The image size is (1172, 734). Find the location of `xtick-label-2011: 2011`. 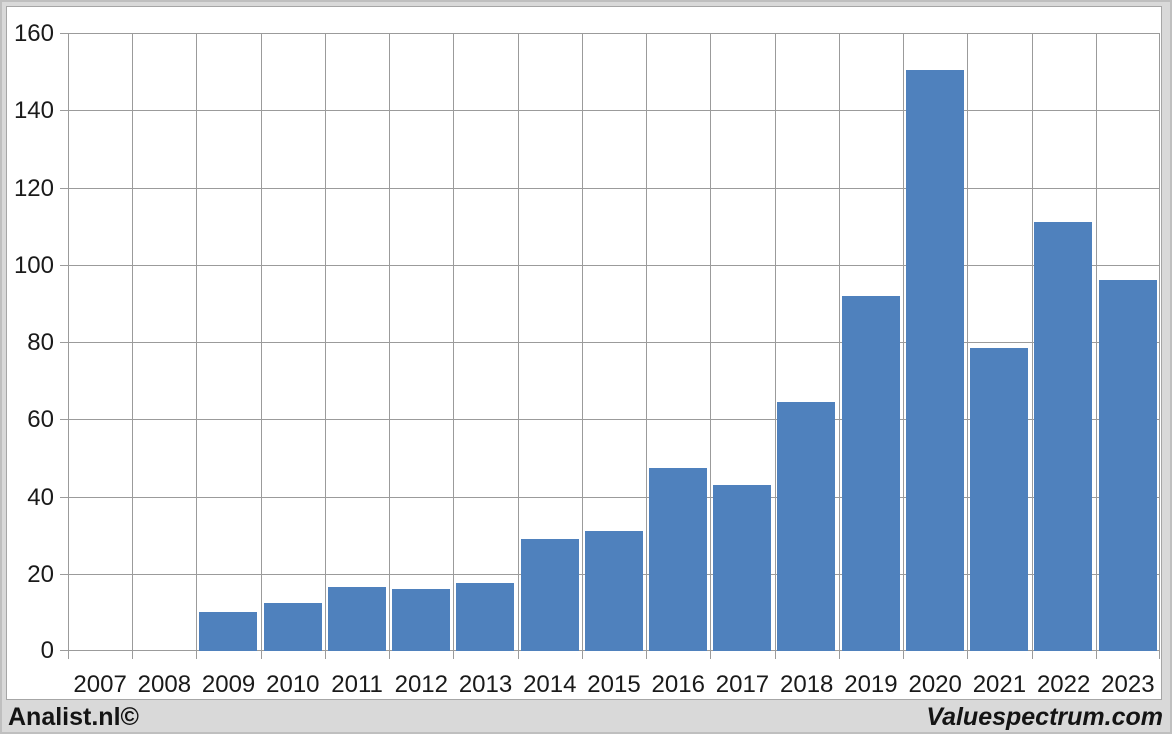

xtick-label-2011: 2011 is located at coordinates (357, 684).